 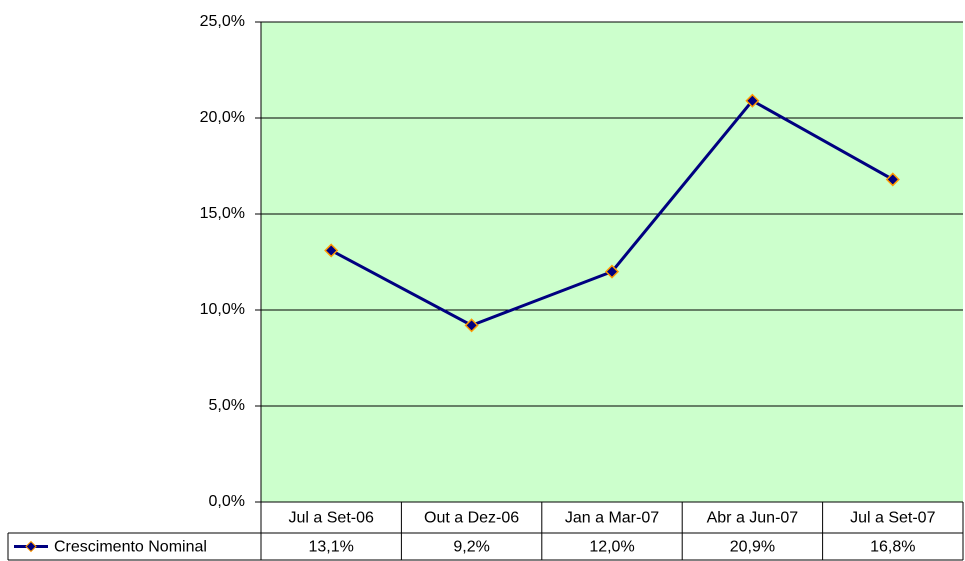 I want to click on value-label: 12,0%, so click(x=611, y=547).